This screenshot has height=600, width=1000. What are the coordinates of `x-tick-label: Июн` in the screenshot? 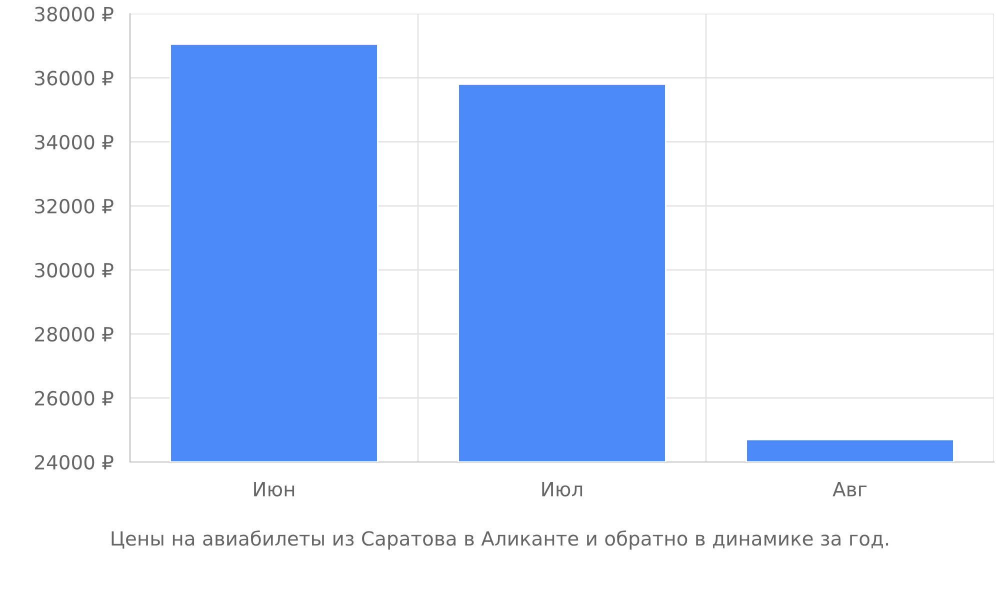 It's located at (274, 489).